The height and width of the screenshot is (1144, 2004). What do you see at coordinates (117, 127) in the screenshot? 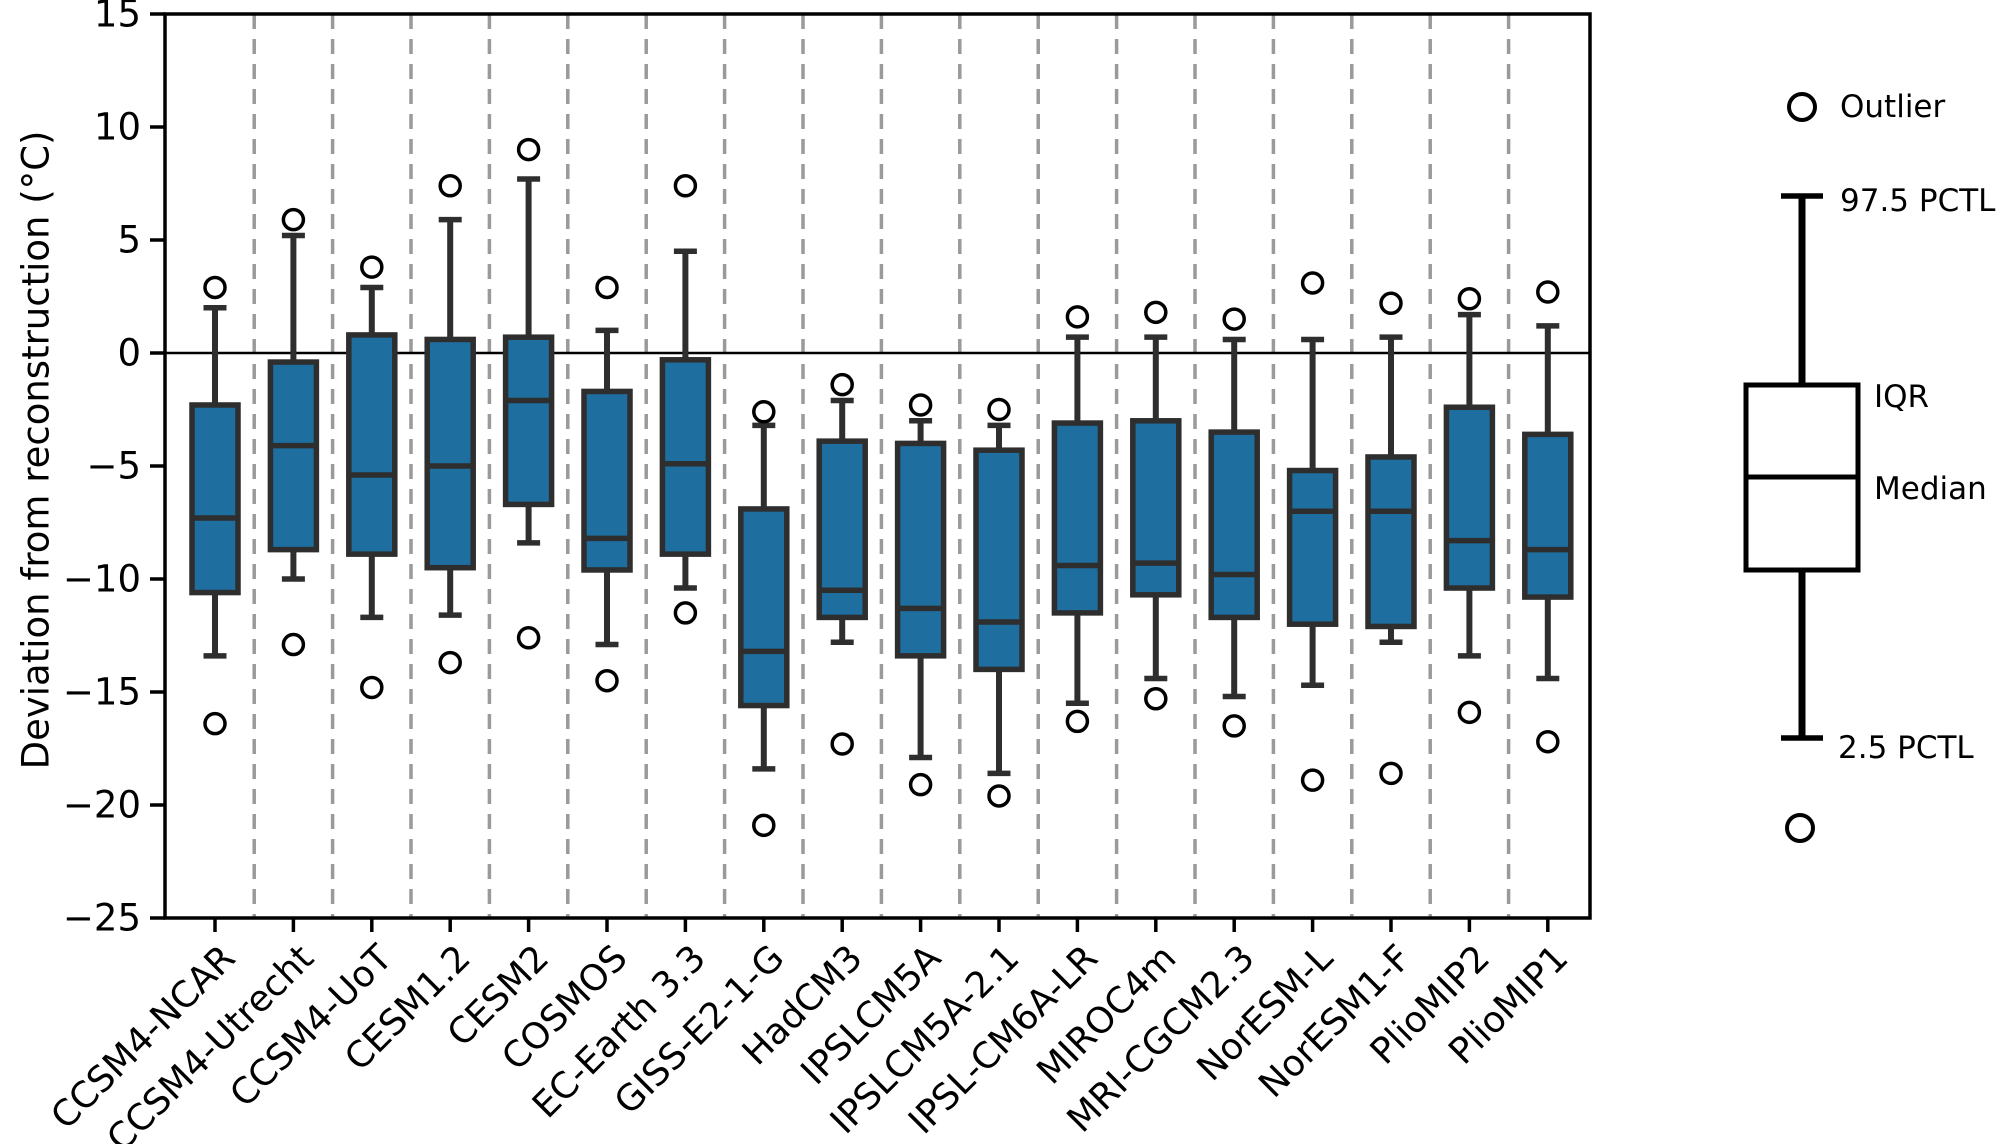
I see `y-tick-label: 10` at bounding box center [117, 127].